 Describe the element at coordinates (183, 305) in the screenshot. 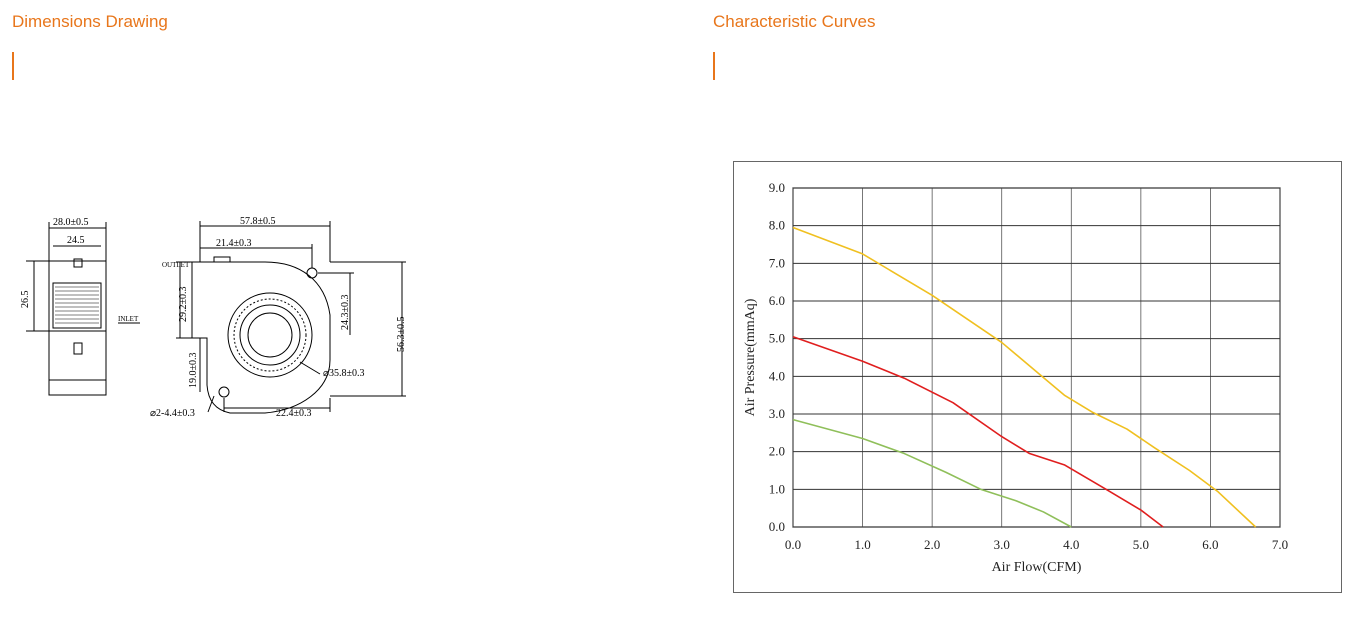

I see `dim-outlet-height: 29.2±0.3` at that location.